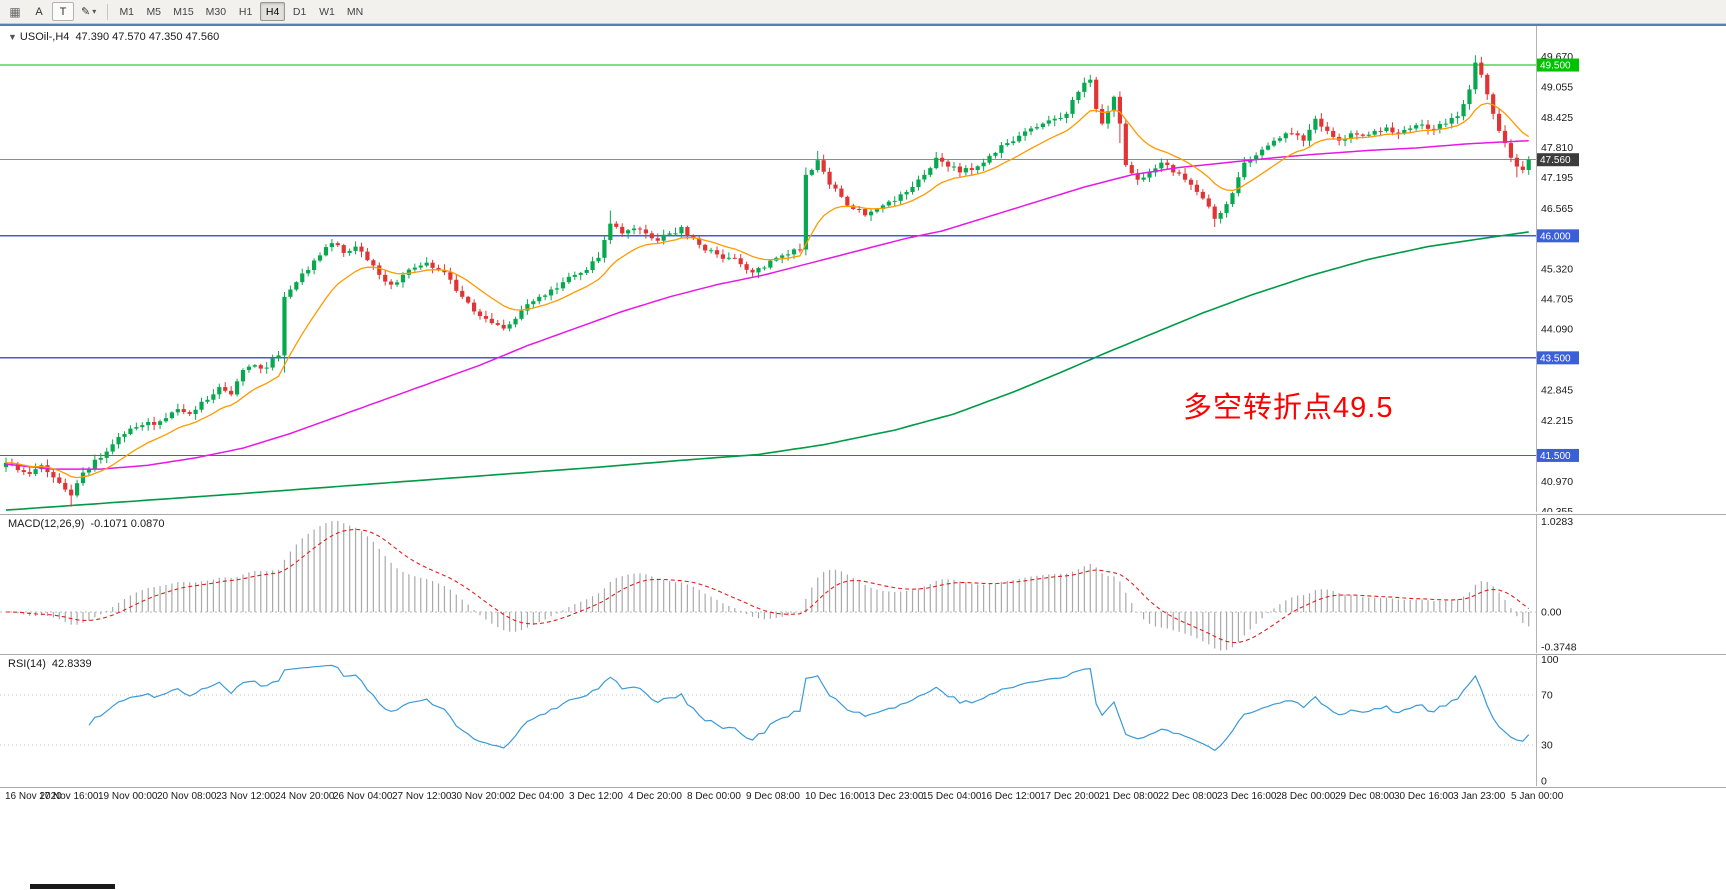 Image resolution: width=1726 pixels, height=890 pixels. I want to click on macd-values: -0.1071 0.0870, so click(127, 524).